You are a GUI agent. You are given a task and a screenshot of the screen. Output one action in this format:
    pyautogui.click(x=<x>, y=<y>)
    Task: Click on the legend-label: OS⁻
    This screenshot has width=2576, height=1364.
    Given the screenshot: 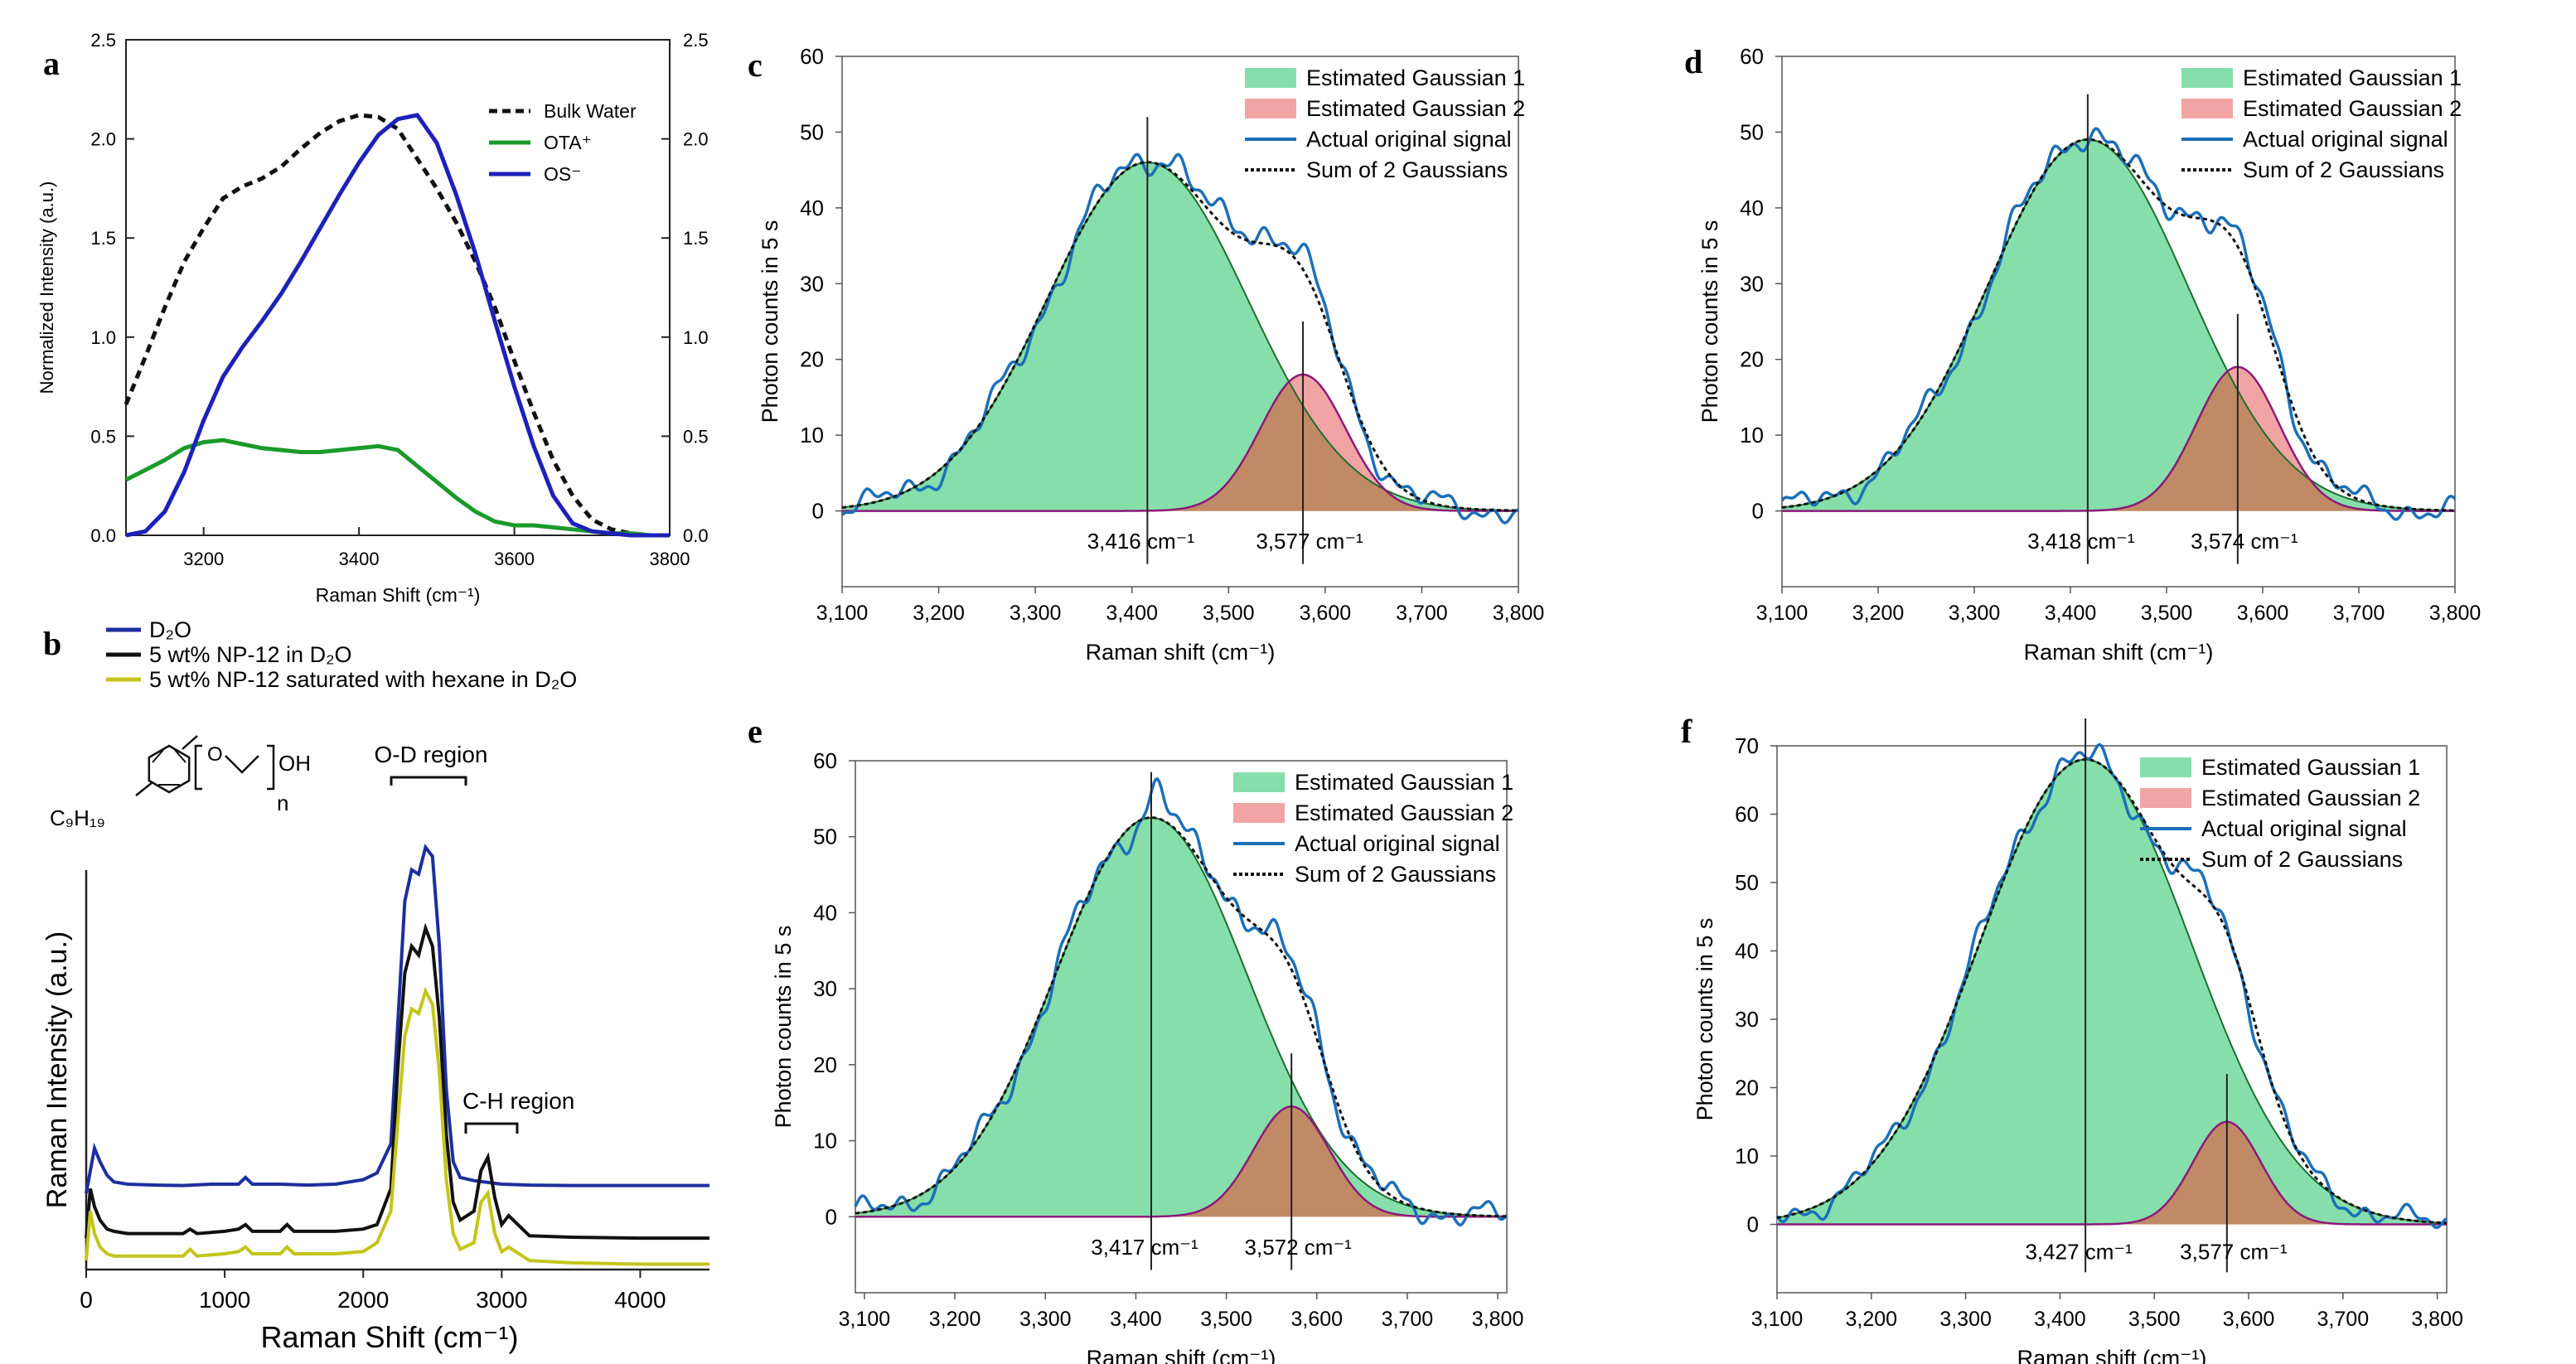 What is the action you would take?
    pyautogui.click(x=562, y=174)
    